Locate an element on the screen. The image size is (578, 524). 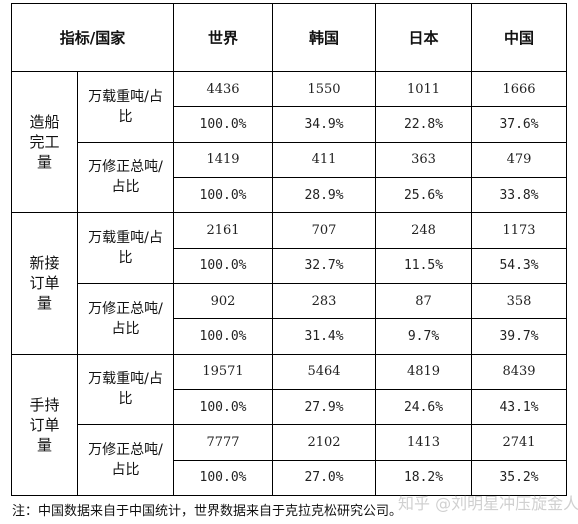
value-cell: 8439 is located at coordinates (519, 371).